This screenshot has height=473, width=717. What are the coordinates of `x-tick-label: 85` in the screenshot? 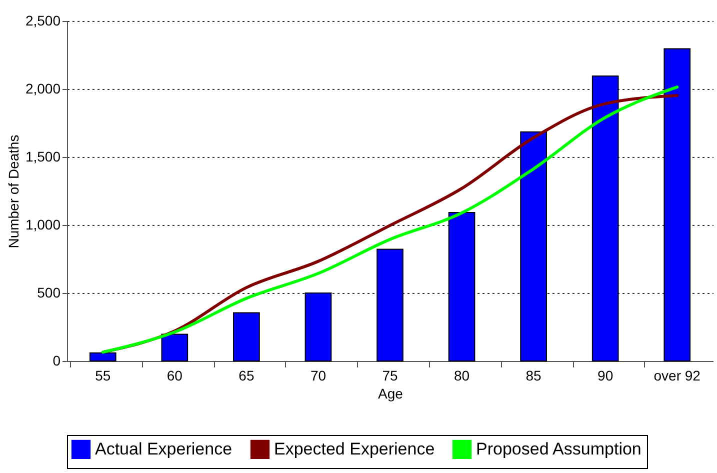 It's located at (534, 376).